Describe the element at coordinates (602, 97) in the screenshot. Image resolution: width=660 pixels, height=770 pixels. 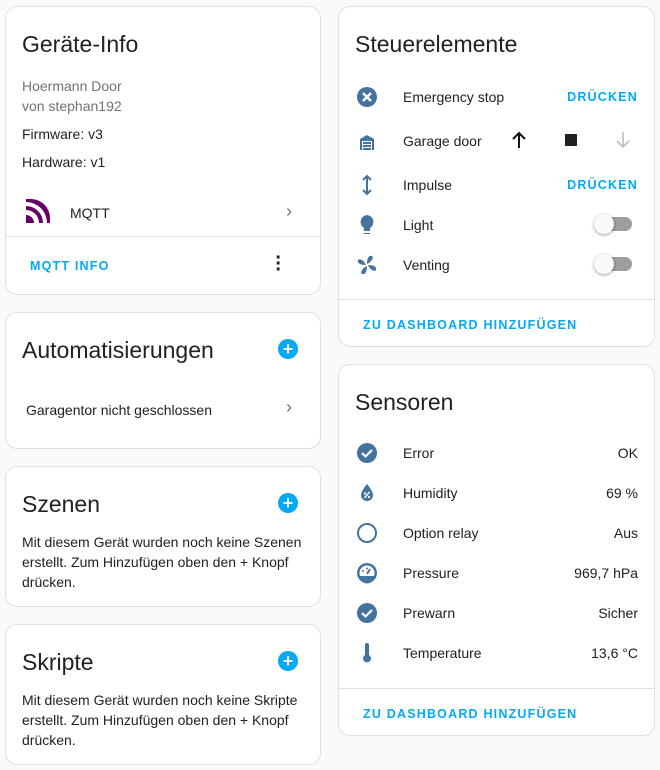
I see `emergency-stop-press-button: DRÜCKEN` at that location.